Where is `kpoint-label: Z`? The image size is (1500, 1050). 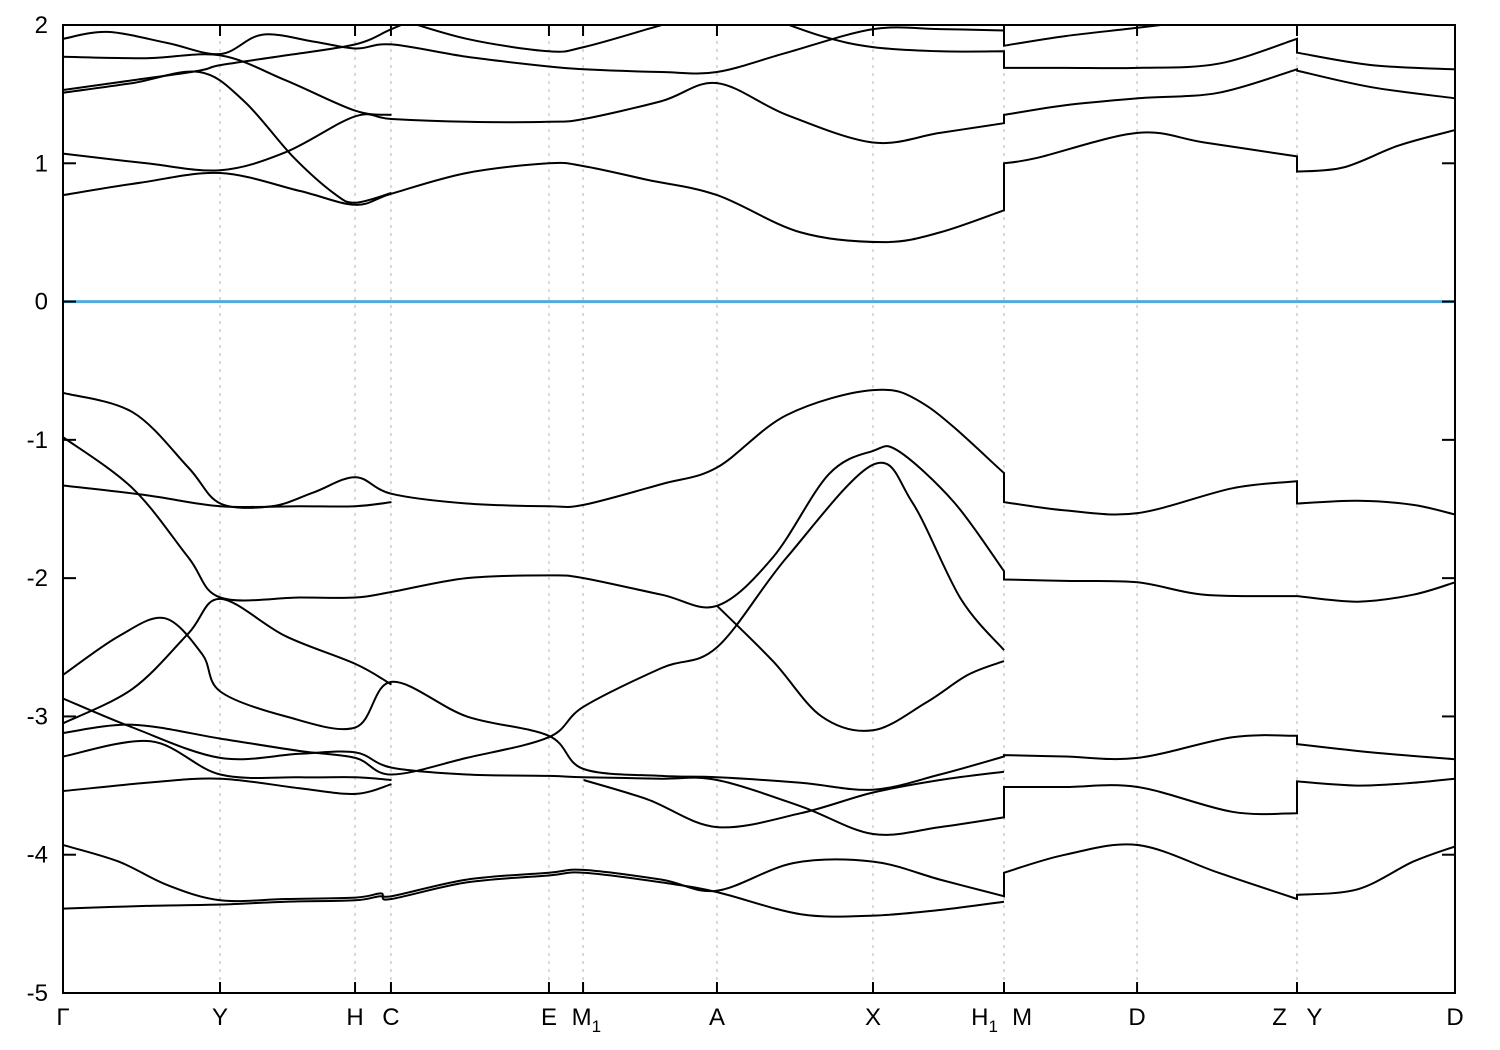
kpoint-label: Z is located at coordinates (1279, 1017).